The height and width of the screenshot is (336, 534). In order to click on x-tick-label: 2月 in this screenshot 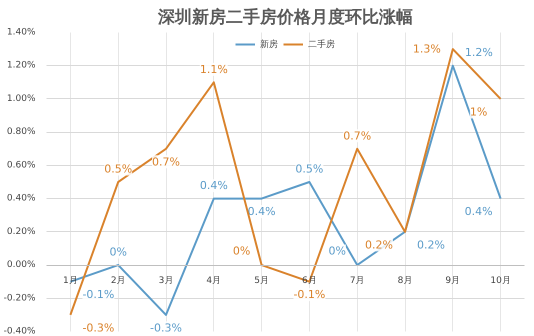, I will do `click(118, 281)`.